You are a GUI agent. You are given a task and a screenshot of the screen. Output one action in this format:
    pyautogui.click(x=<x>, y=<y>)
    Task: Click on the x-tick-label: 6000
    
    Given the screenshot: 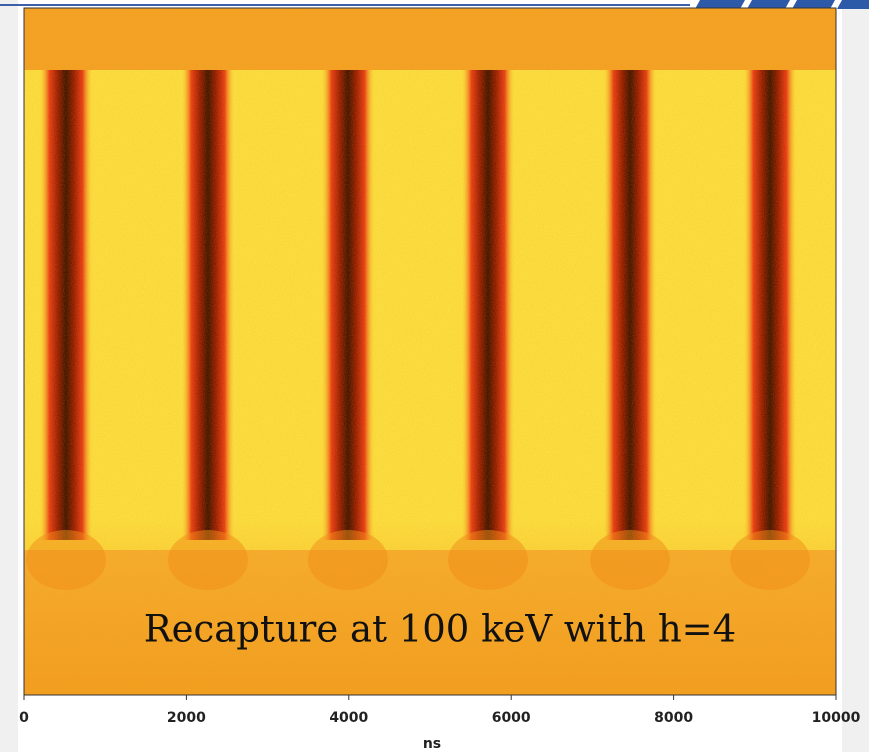 What is the action you would take?
    pyautogui.click(x=511, y=718)
    